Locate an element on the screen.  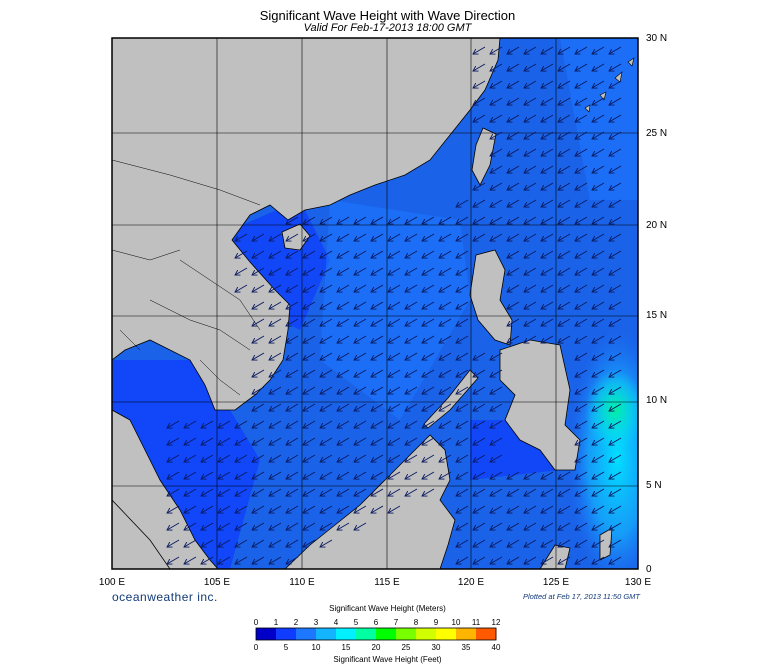
plotted-time: Plotted at Feb 17, 2013 11:50 GMT is located at coordinates (582, 596).